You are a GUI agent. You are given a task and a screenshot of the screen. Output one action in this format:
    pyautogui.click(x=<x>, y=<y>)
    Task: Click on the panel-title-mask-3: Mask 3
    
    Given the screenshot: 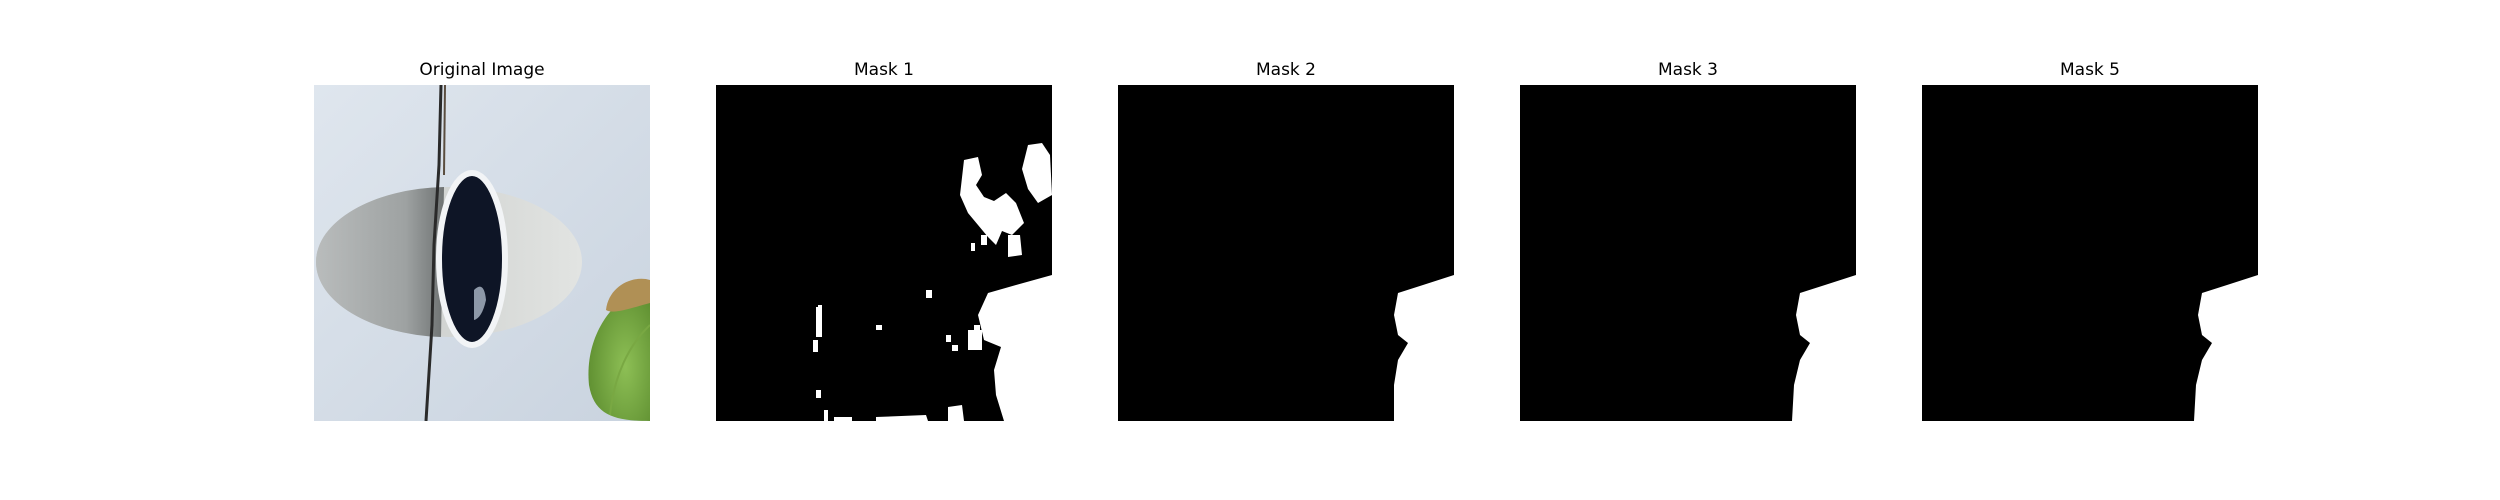 What is the action you would take?
    pyautogui.click(x=1687, y=70)
    